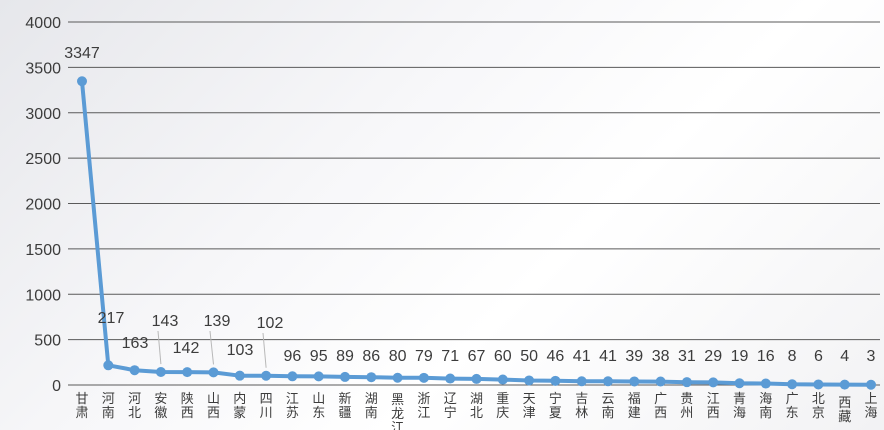 Image resolution: width=884 pixels, height=430 pixels. I want to click on y-tick-label: 2500, so click(43, 159).